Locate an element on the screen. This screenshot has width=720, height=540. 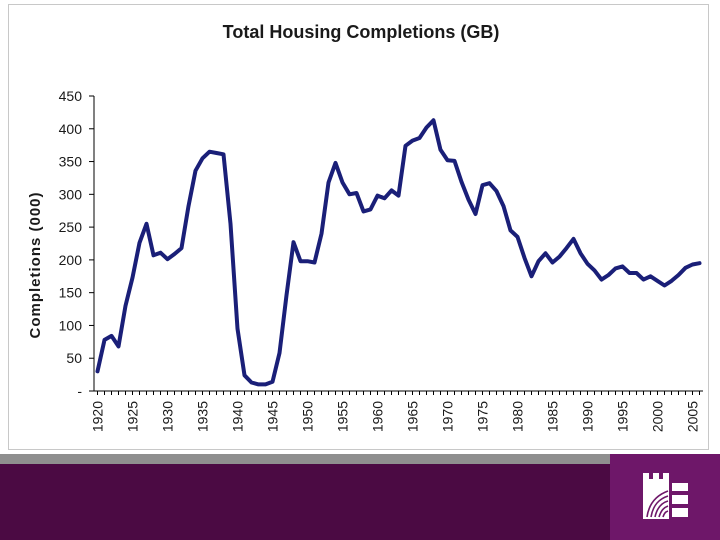
data-point-1985 is located at coordinates (553, 263).